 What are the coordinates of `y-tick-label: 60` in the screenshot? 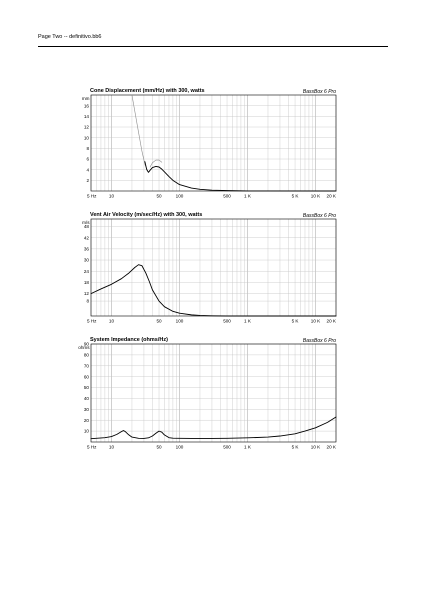 It's located at (87, 376).